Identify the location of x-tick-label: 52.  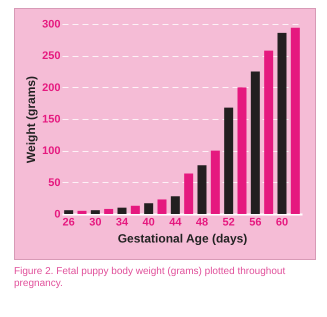
(228, 222).